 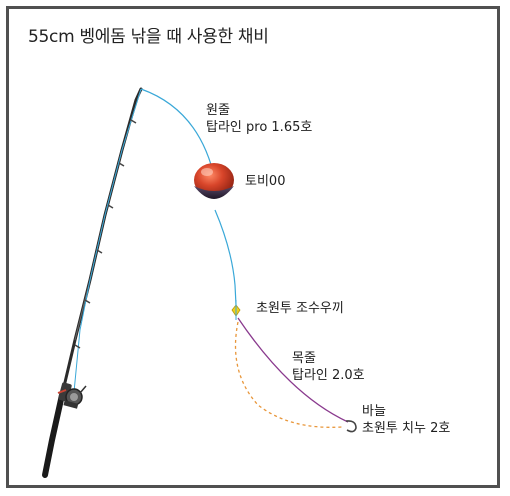 What do you see at coordinates (507, 248) in the screenshot?
I see `right-edge` at bounding box center [507, 248].